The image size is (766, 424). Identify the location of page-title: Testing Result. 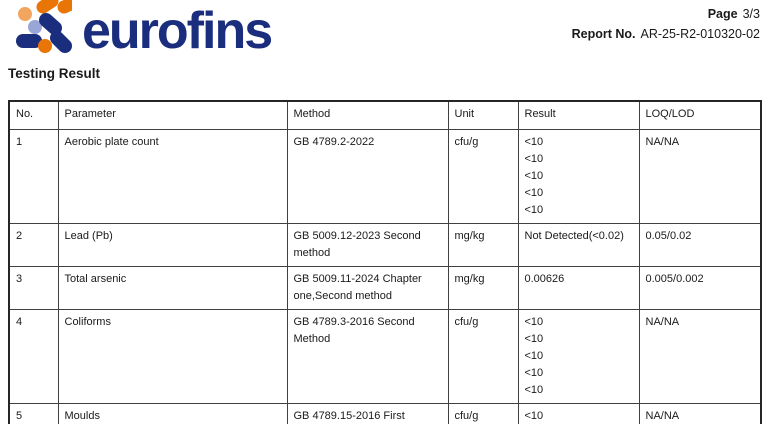
(54, 73).